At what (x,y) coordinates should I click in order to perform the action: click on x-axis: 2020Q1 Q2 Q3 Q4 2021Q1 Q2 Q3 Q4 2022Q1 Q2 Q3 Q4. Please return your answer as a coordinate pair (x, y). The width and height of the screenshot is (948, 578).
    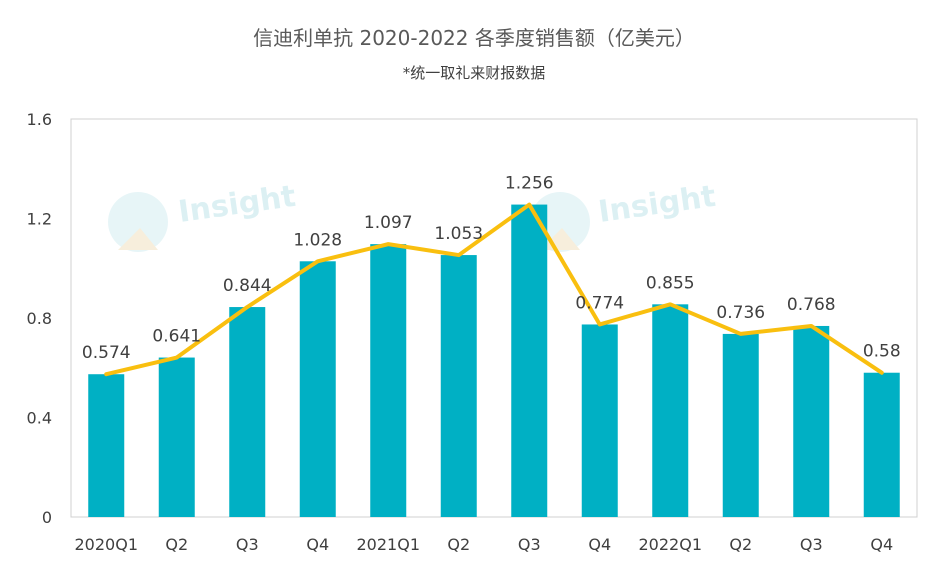
    Looking at the image, I should click on (484, 544).